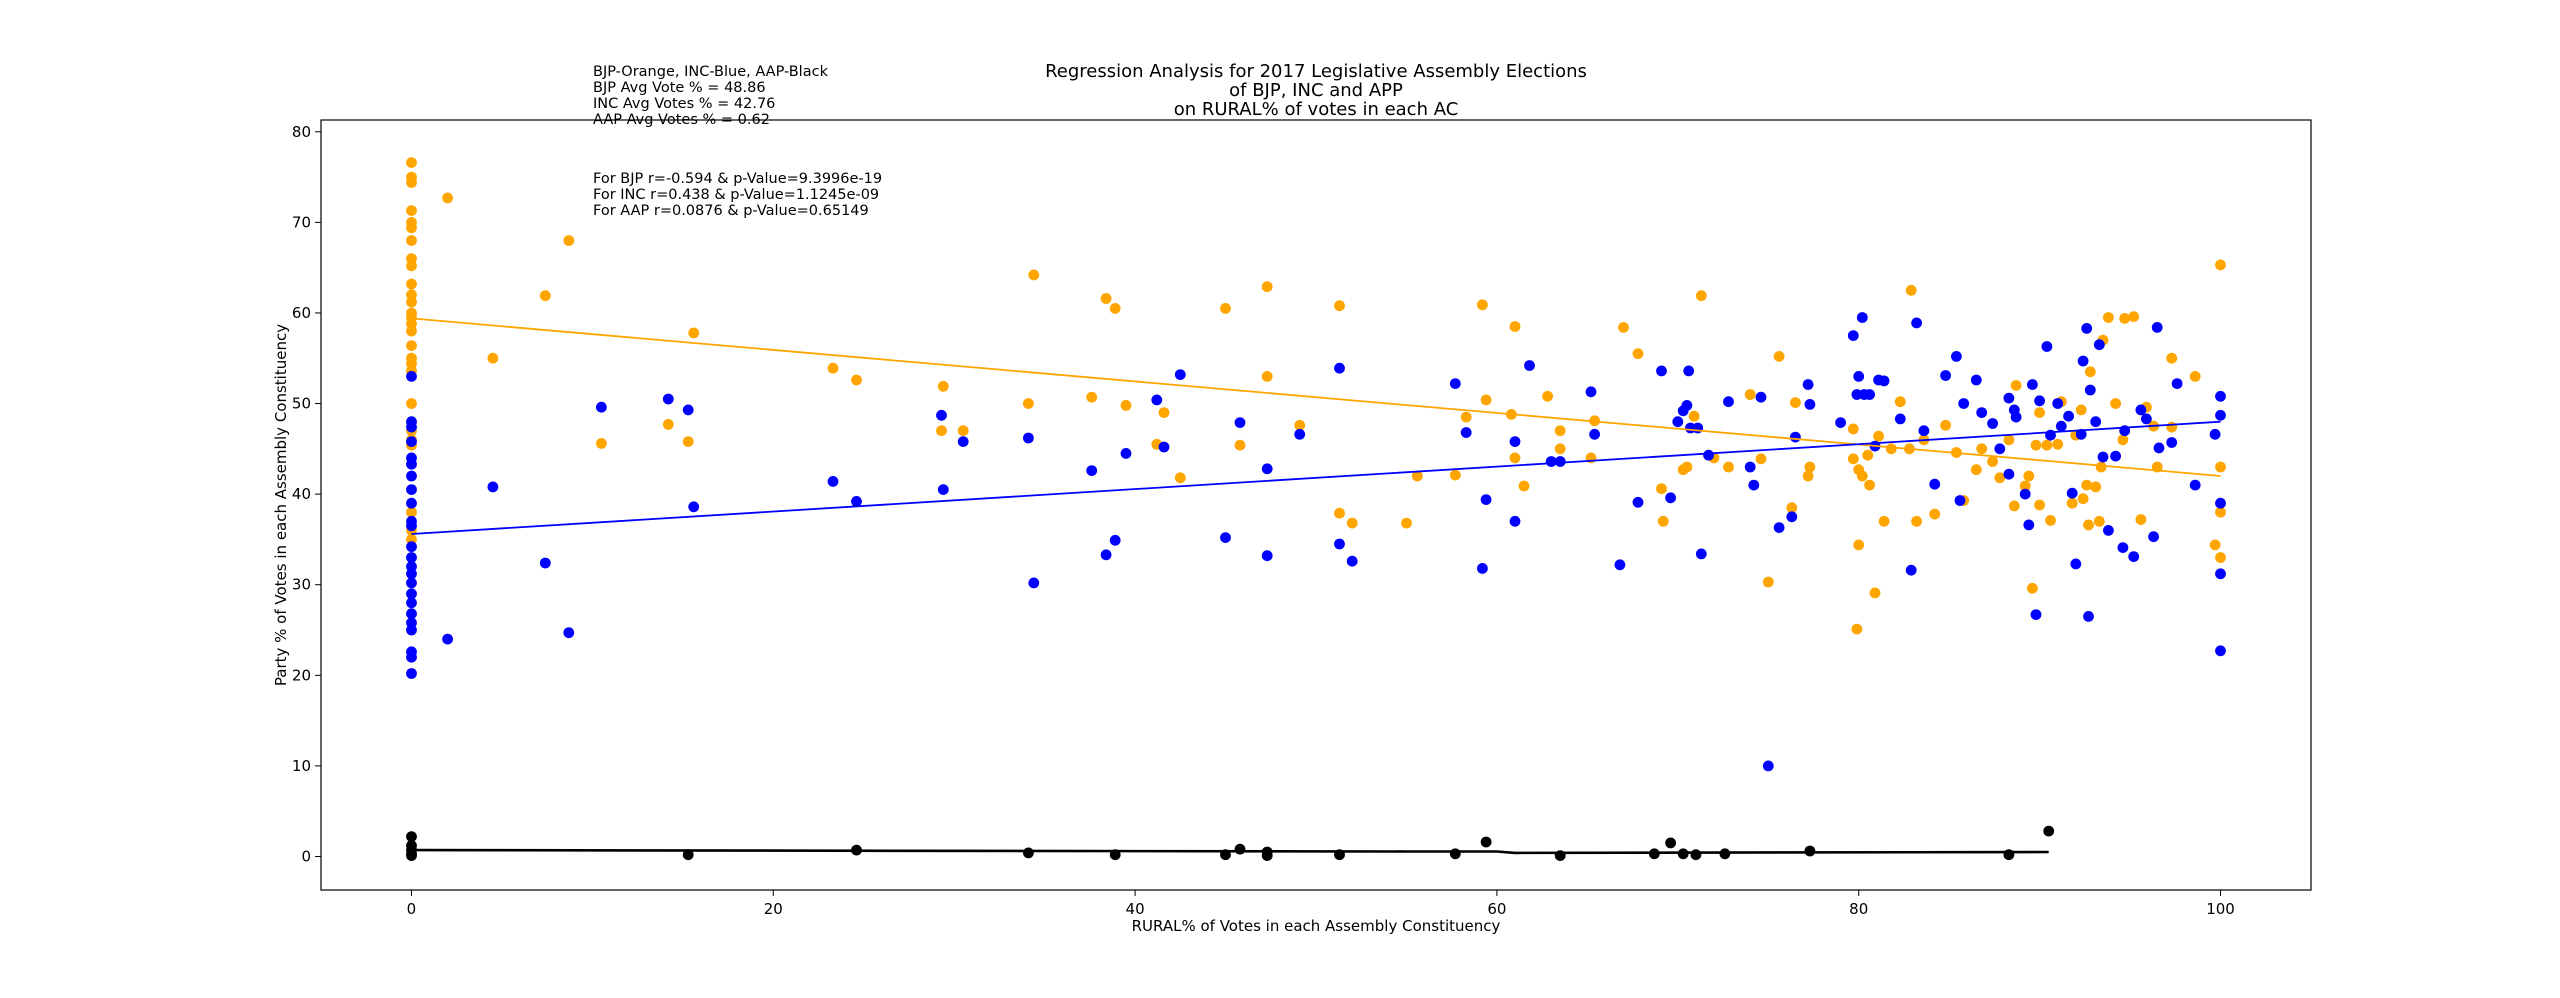 This screenshot has width=2560, height=998. I want to click on y-tick-label: 50, so click(301, 404).